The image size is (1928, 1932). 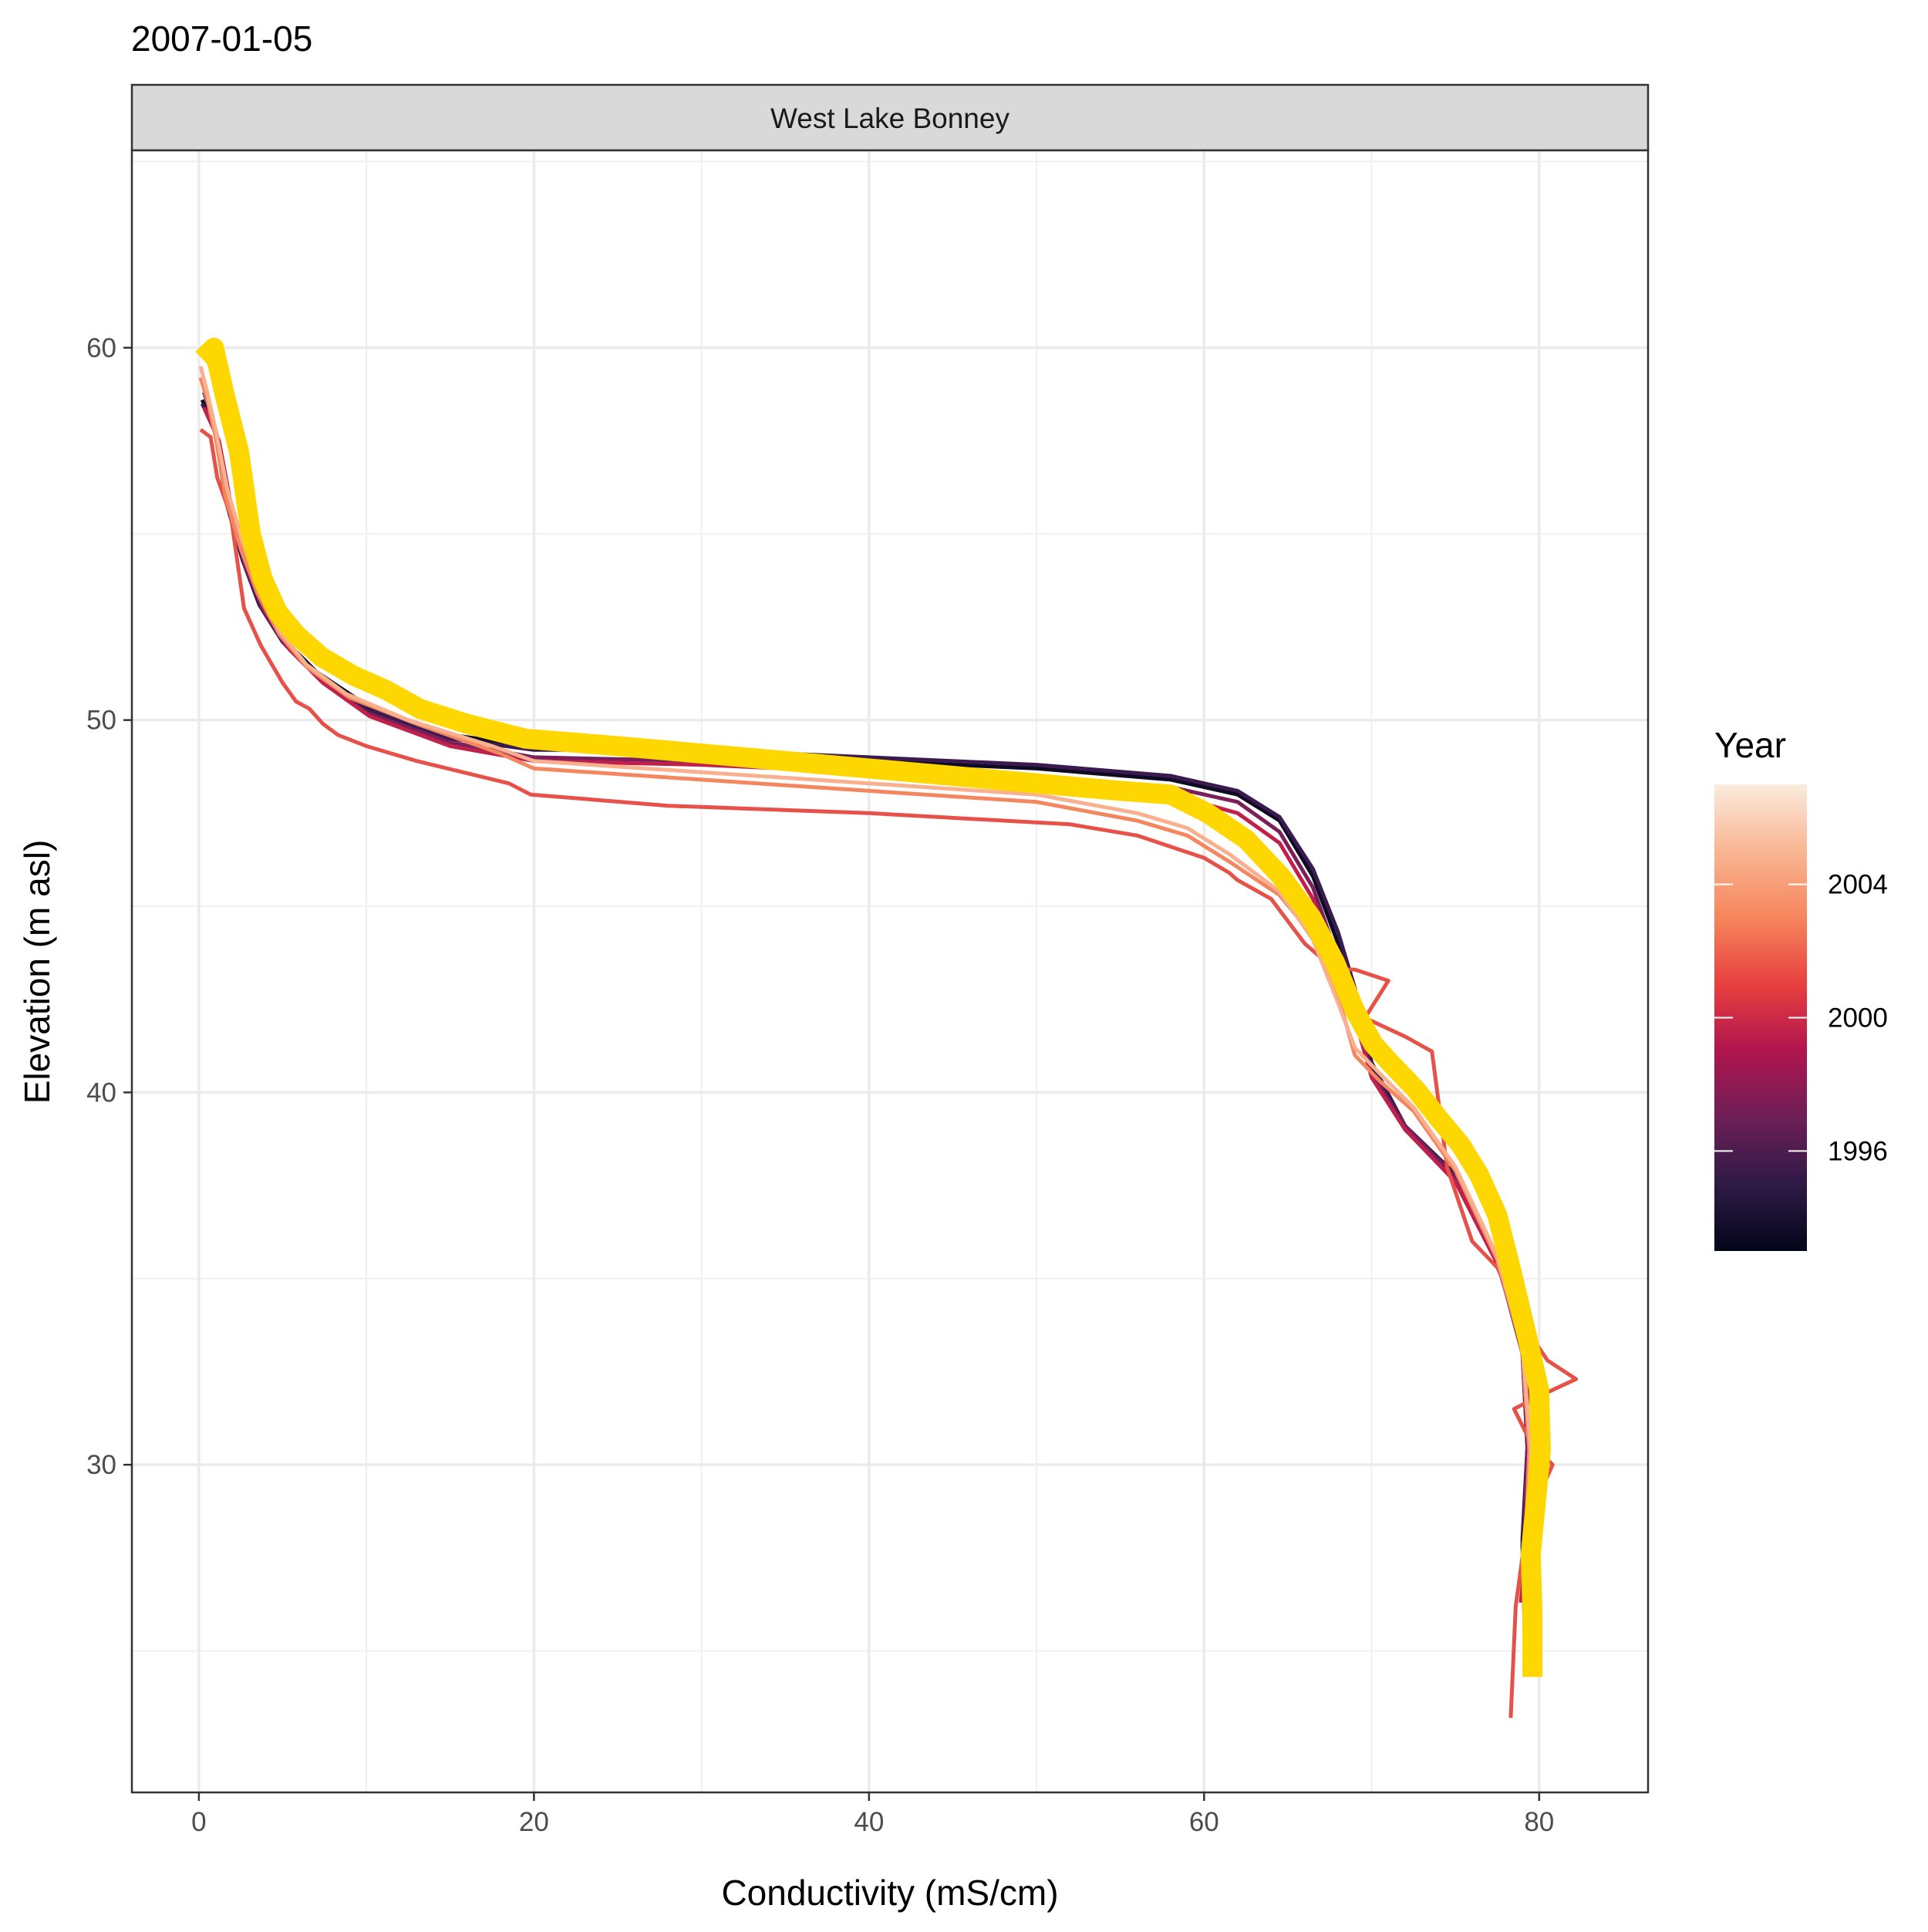 What do you see at coordinates (221, 39) in the screenshot?
I see `chart-title: 2007-01-05` at bounding box center [221, 39].